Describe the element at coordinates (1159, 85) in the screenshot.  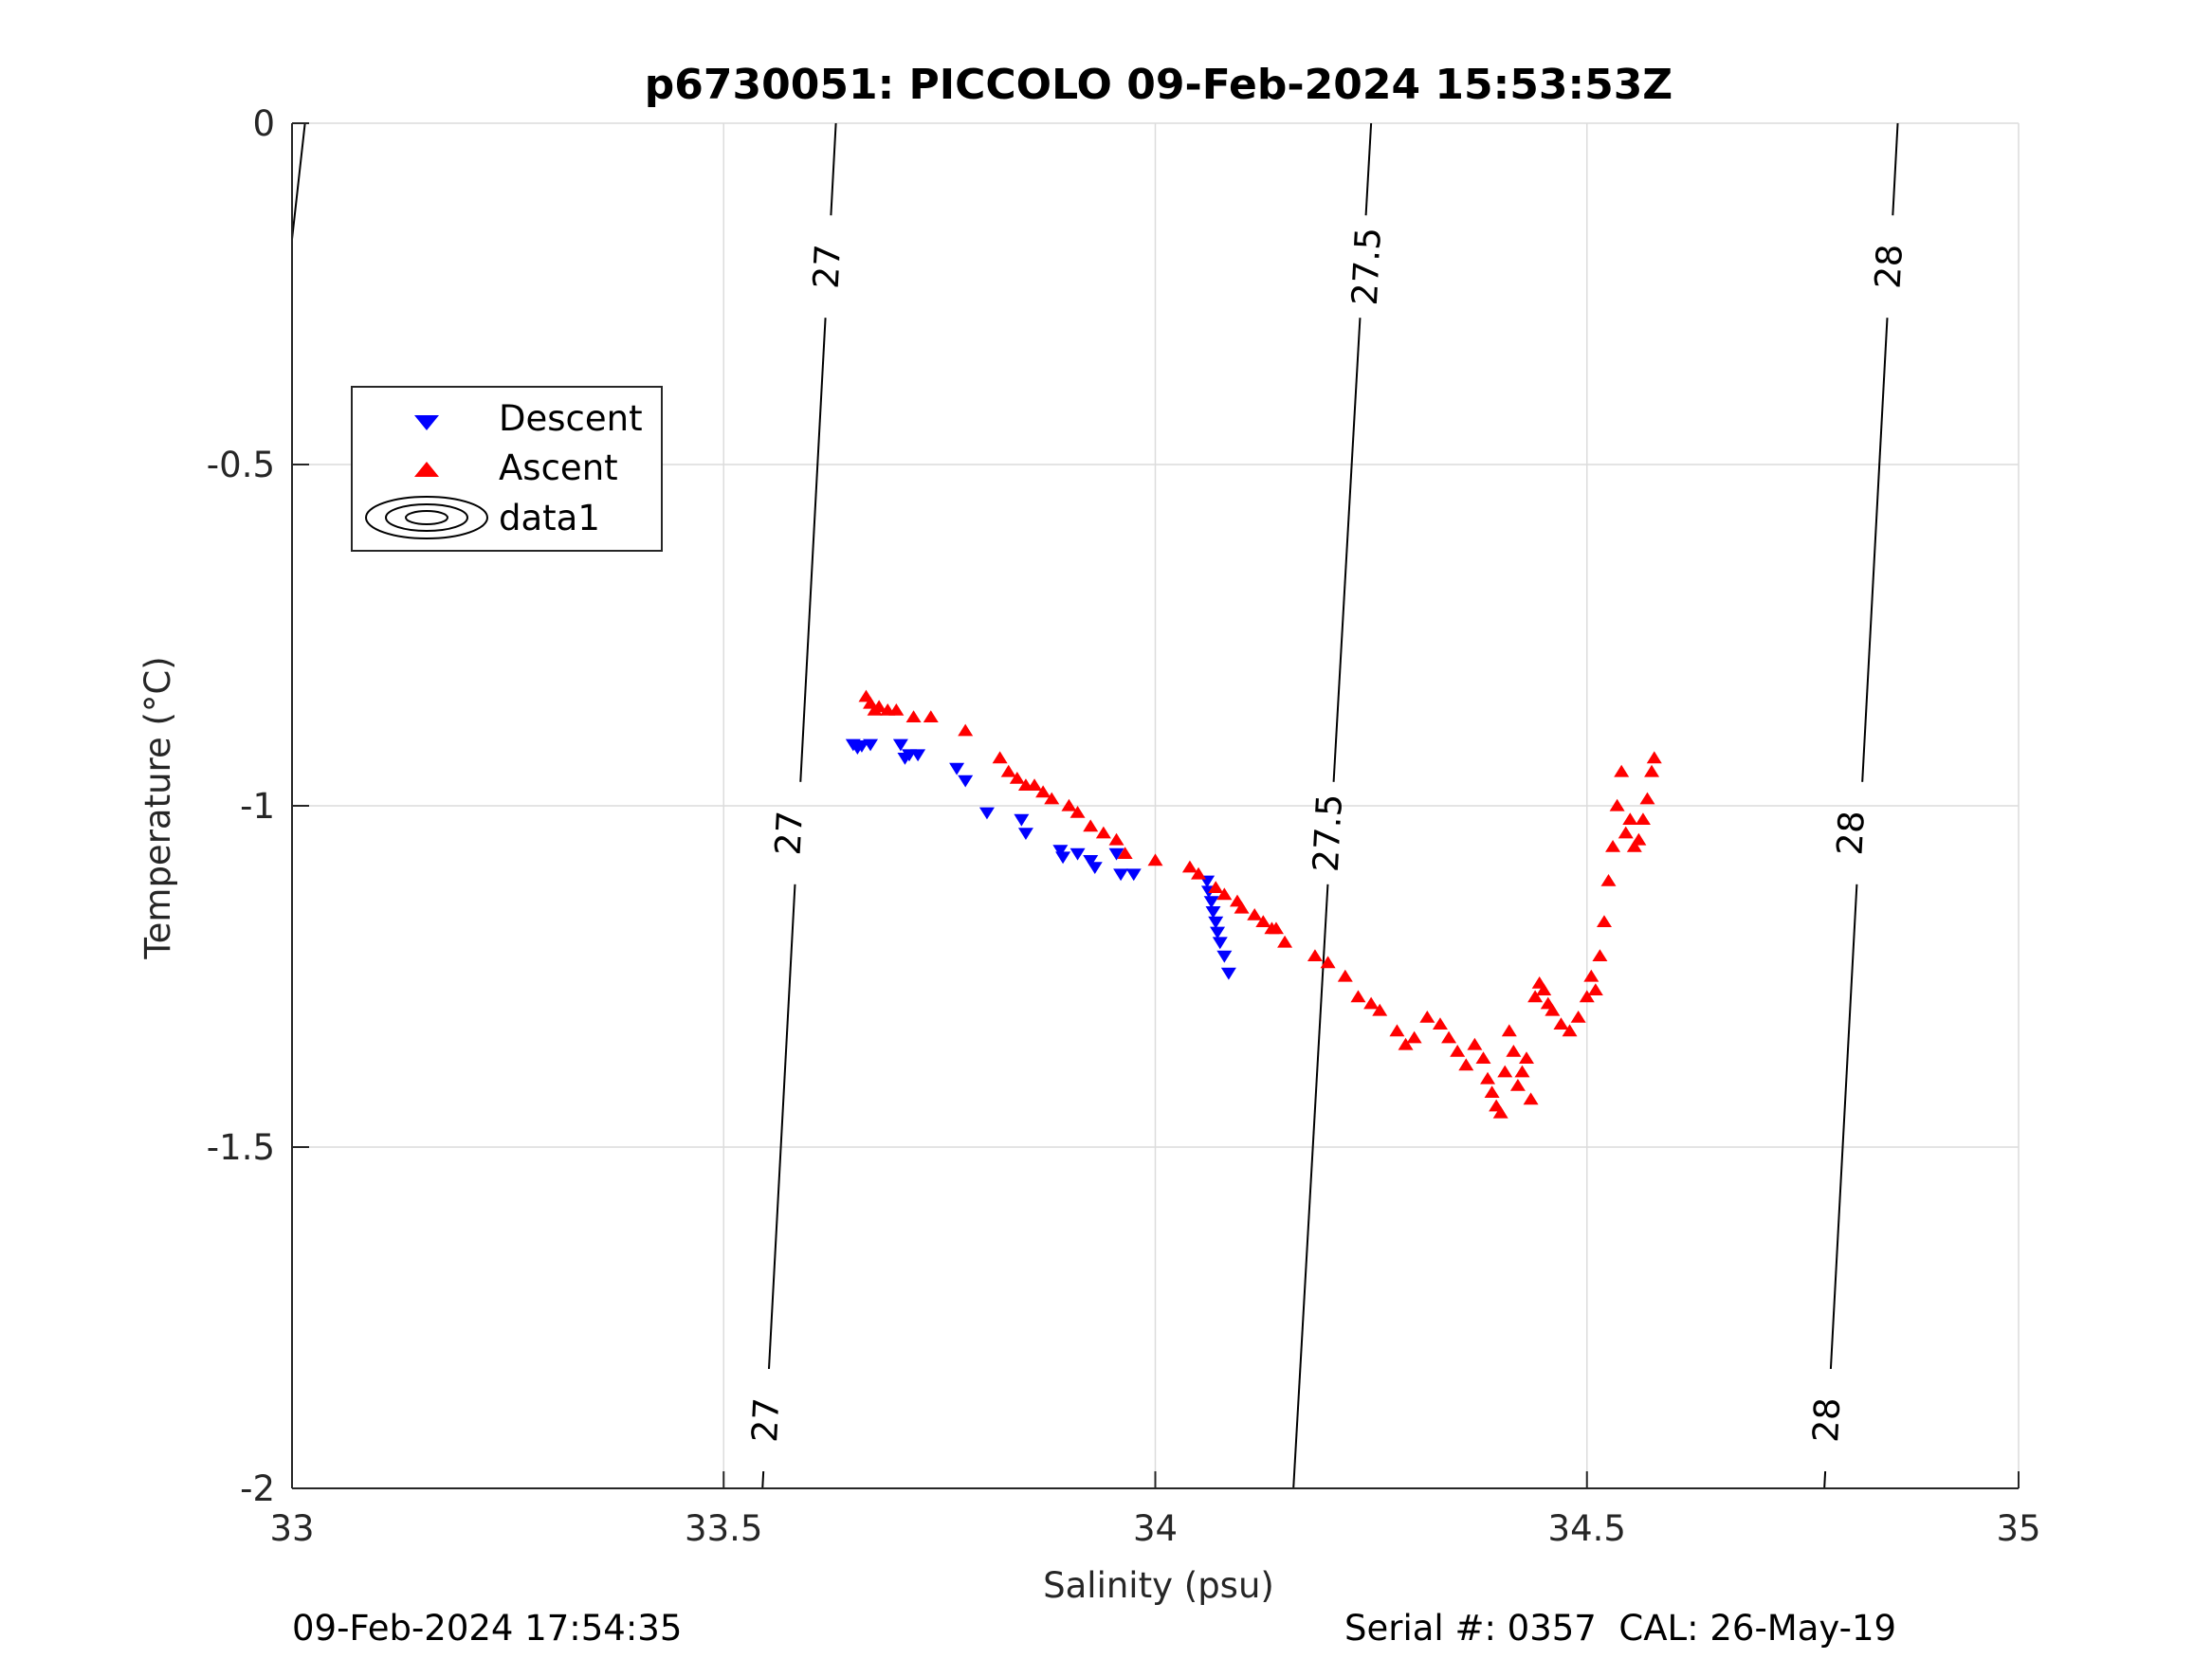
I see `chart-title: p6730051: PICCOLO 09-Feb-2024 15:53:53Z` at that location.